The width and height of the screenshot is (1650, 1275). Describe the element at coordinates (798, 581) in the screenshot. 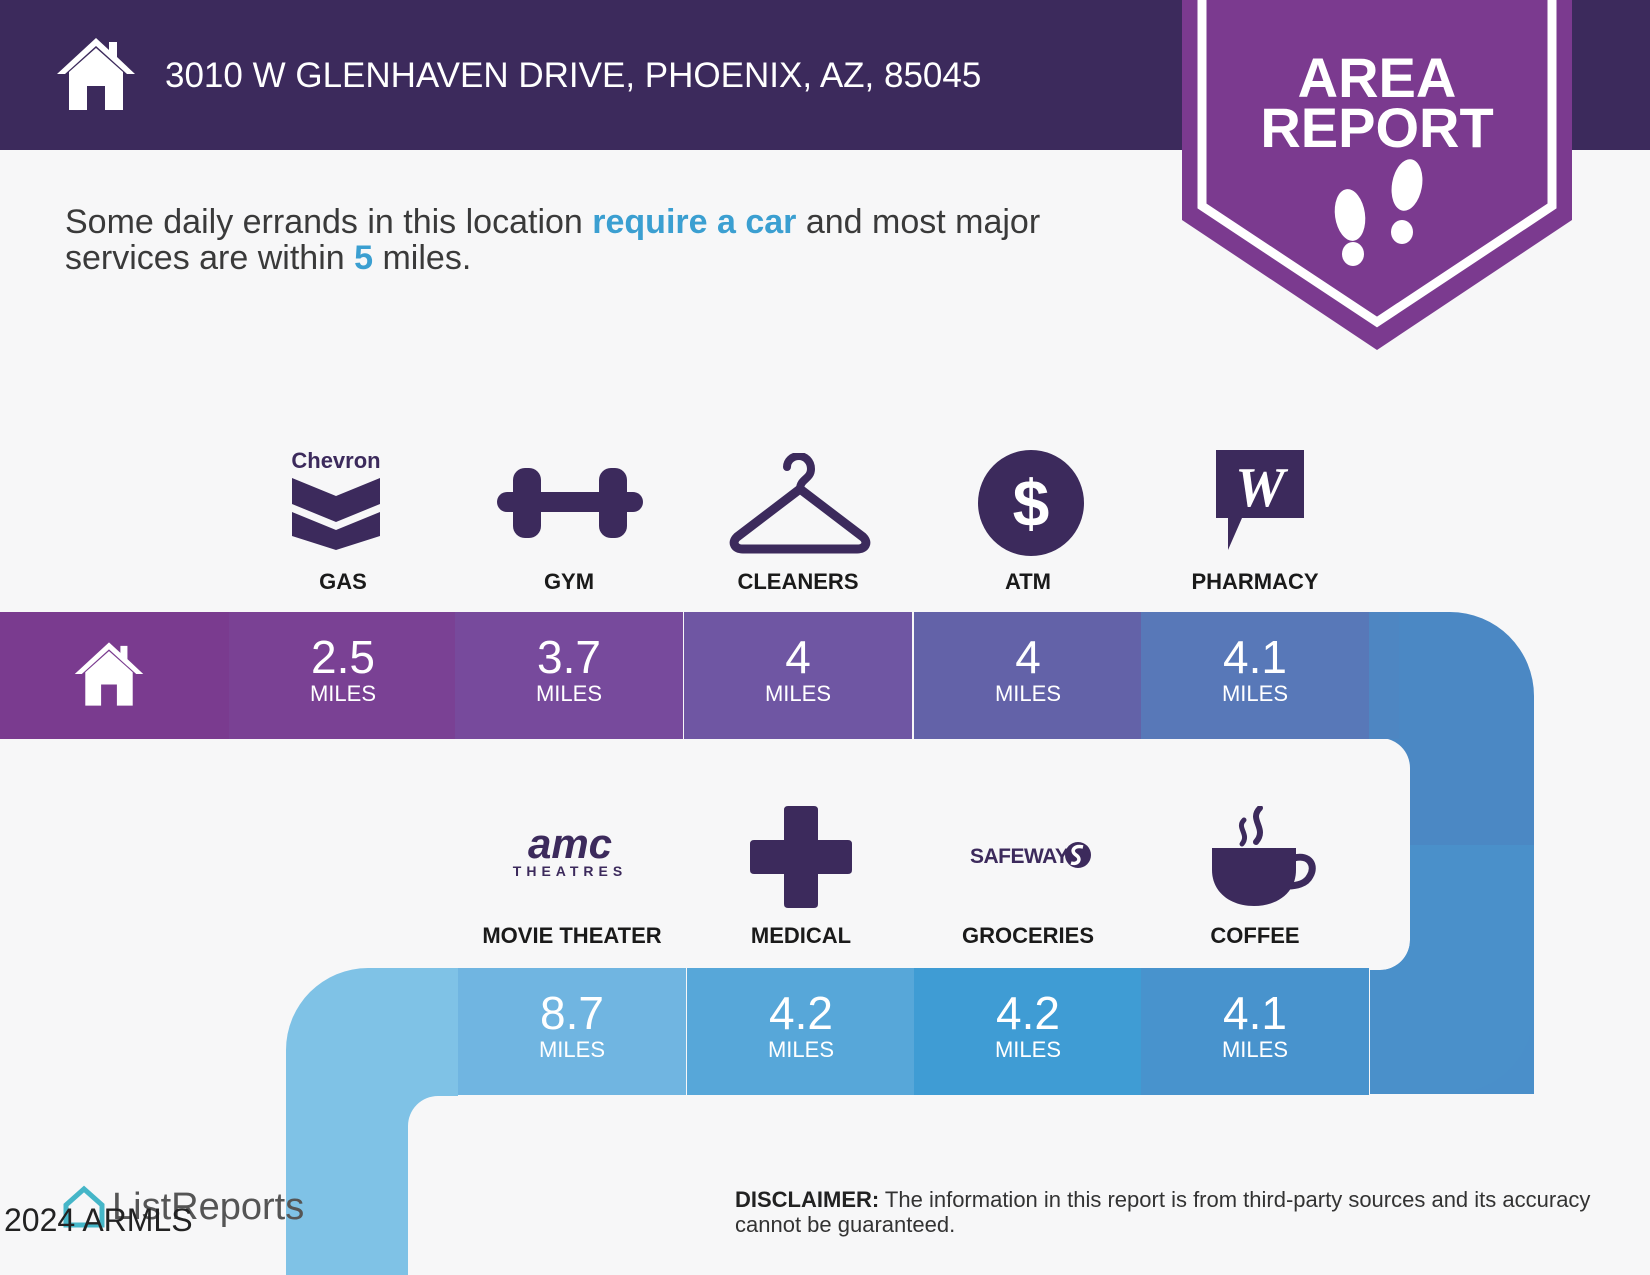

I see `category-label: CLEANERS` at that location.